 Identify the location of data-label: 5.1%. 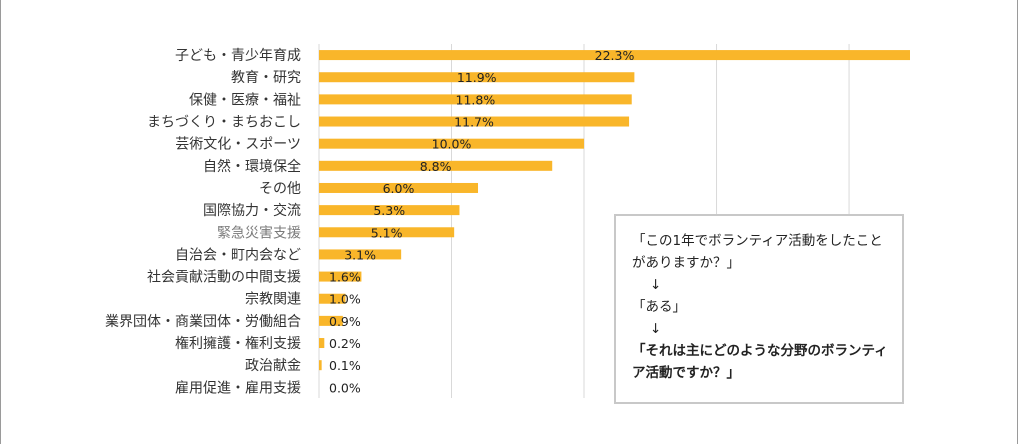
(387, 232).